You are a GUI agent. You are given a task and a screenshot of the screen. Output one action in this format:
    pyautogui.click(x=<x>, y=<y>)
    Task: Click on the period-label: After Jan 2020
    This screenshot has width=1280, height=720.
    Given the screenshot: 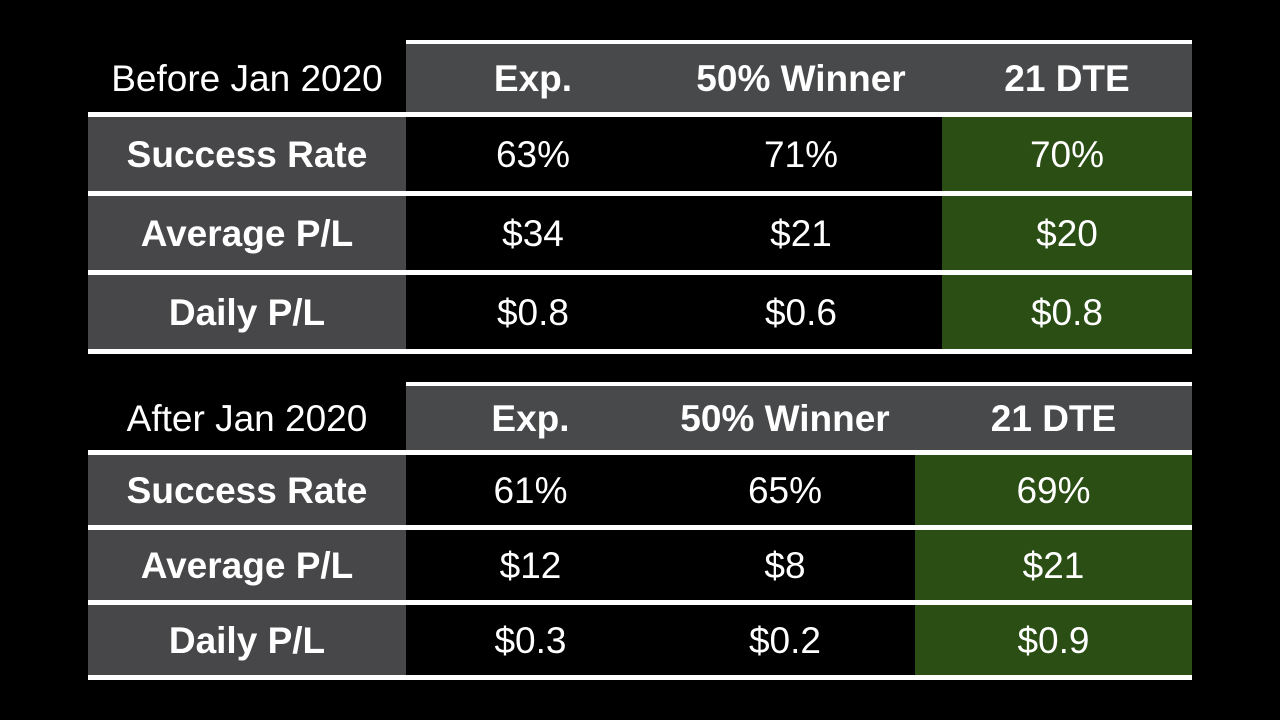 What is the action you would take?
    pyautogui.click(x=247, y=418)
    